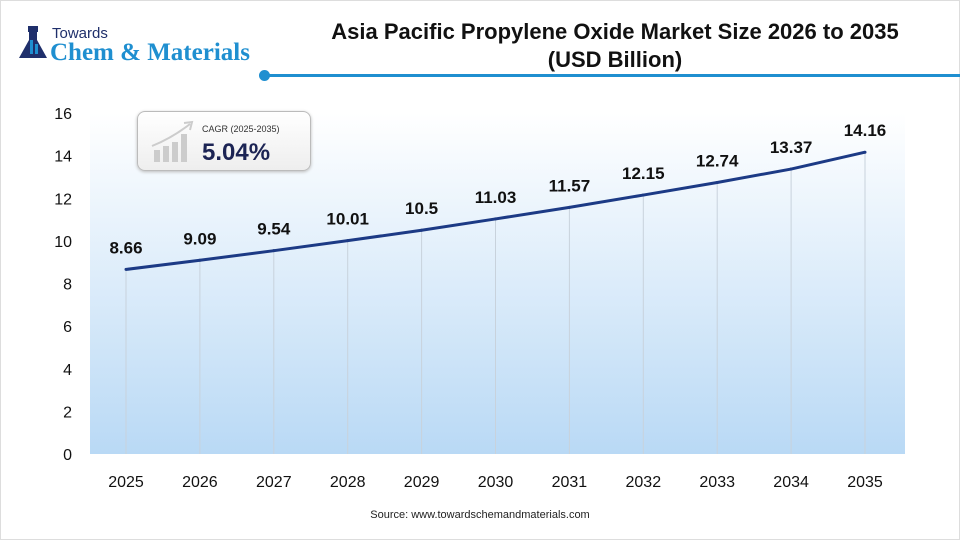 This screenshot has width=960, height=540. Describe the element at coordinates (67, 455) in the screenshot. I see `y-tick-label: 0` at that location.